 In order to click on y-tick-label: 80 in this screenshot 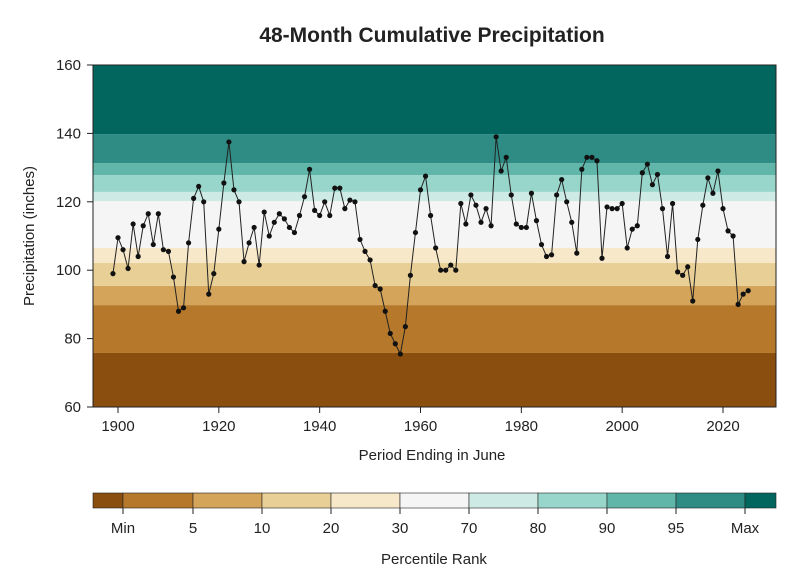, I will do `click(72, 339)`.